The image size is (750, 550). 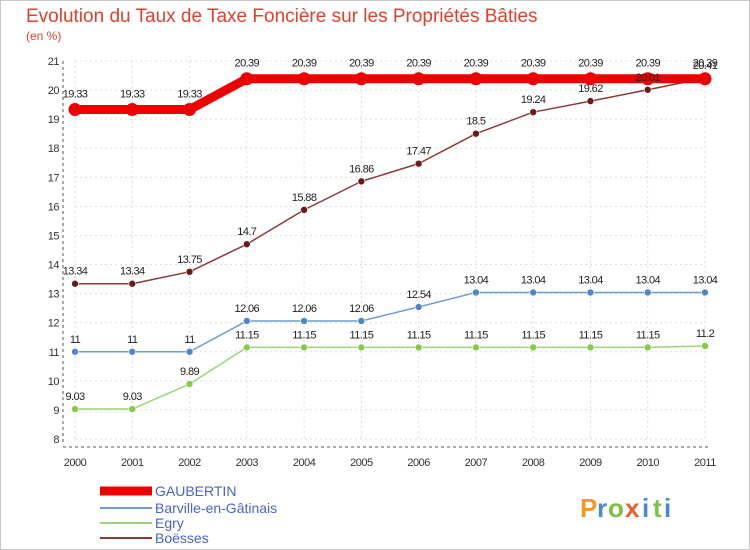 I want to click on x-tick-label: 2007, so click(x=476, y=463).